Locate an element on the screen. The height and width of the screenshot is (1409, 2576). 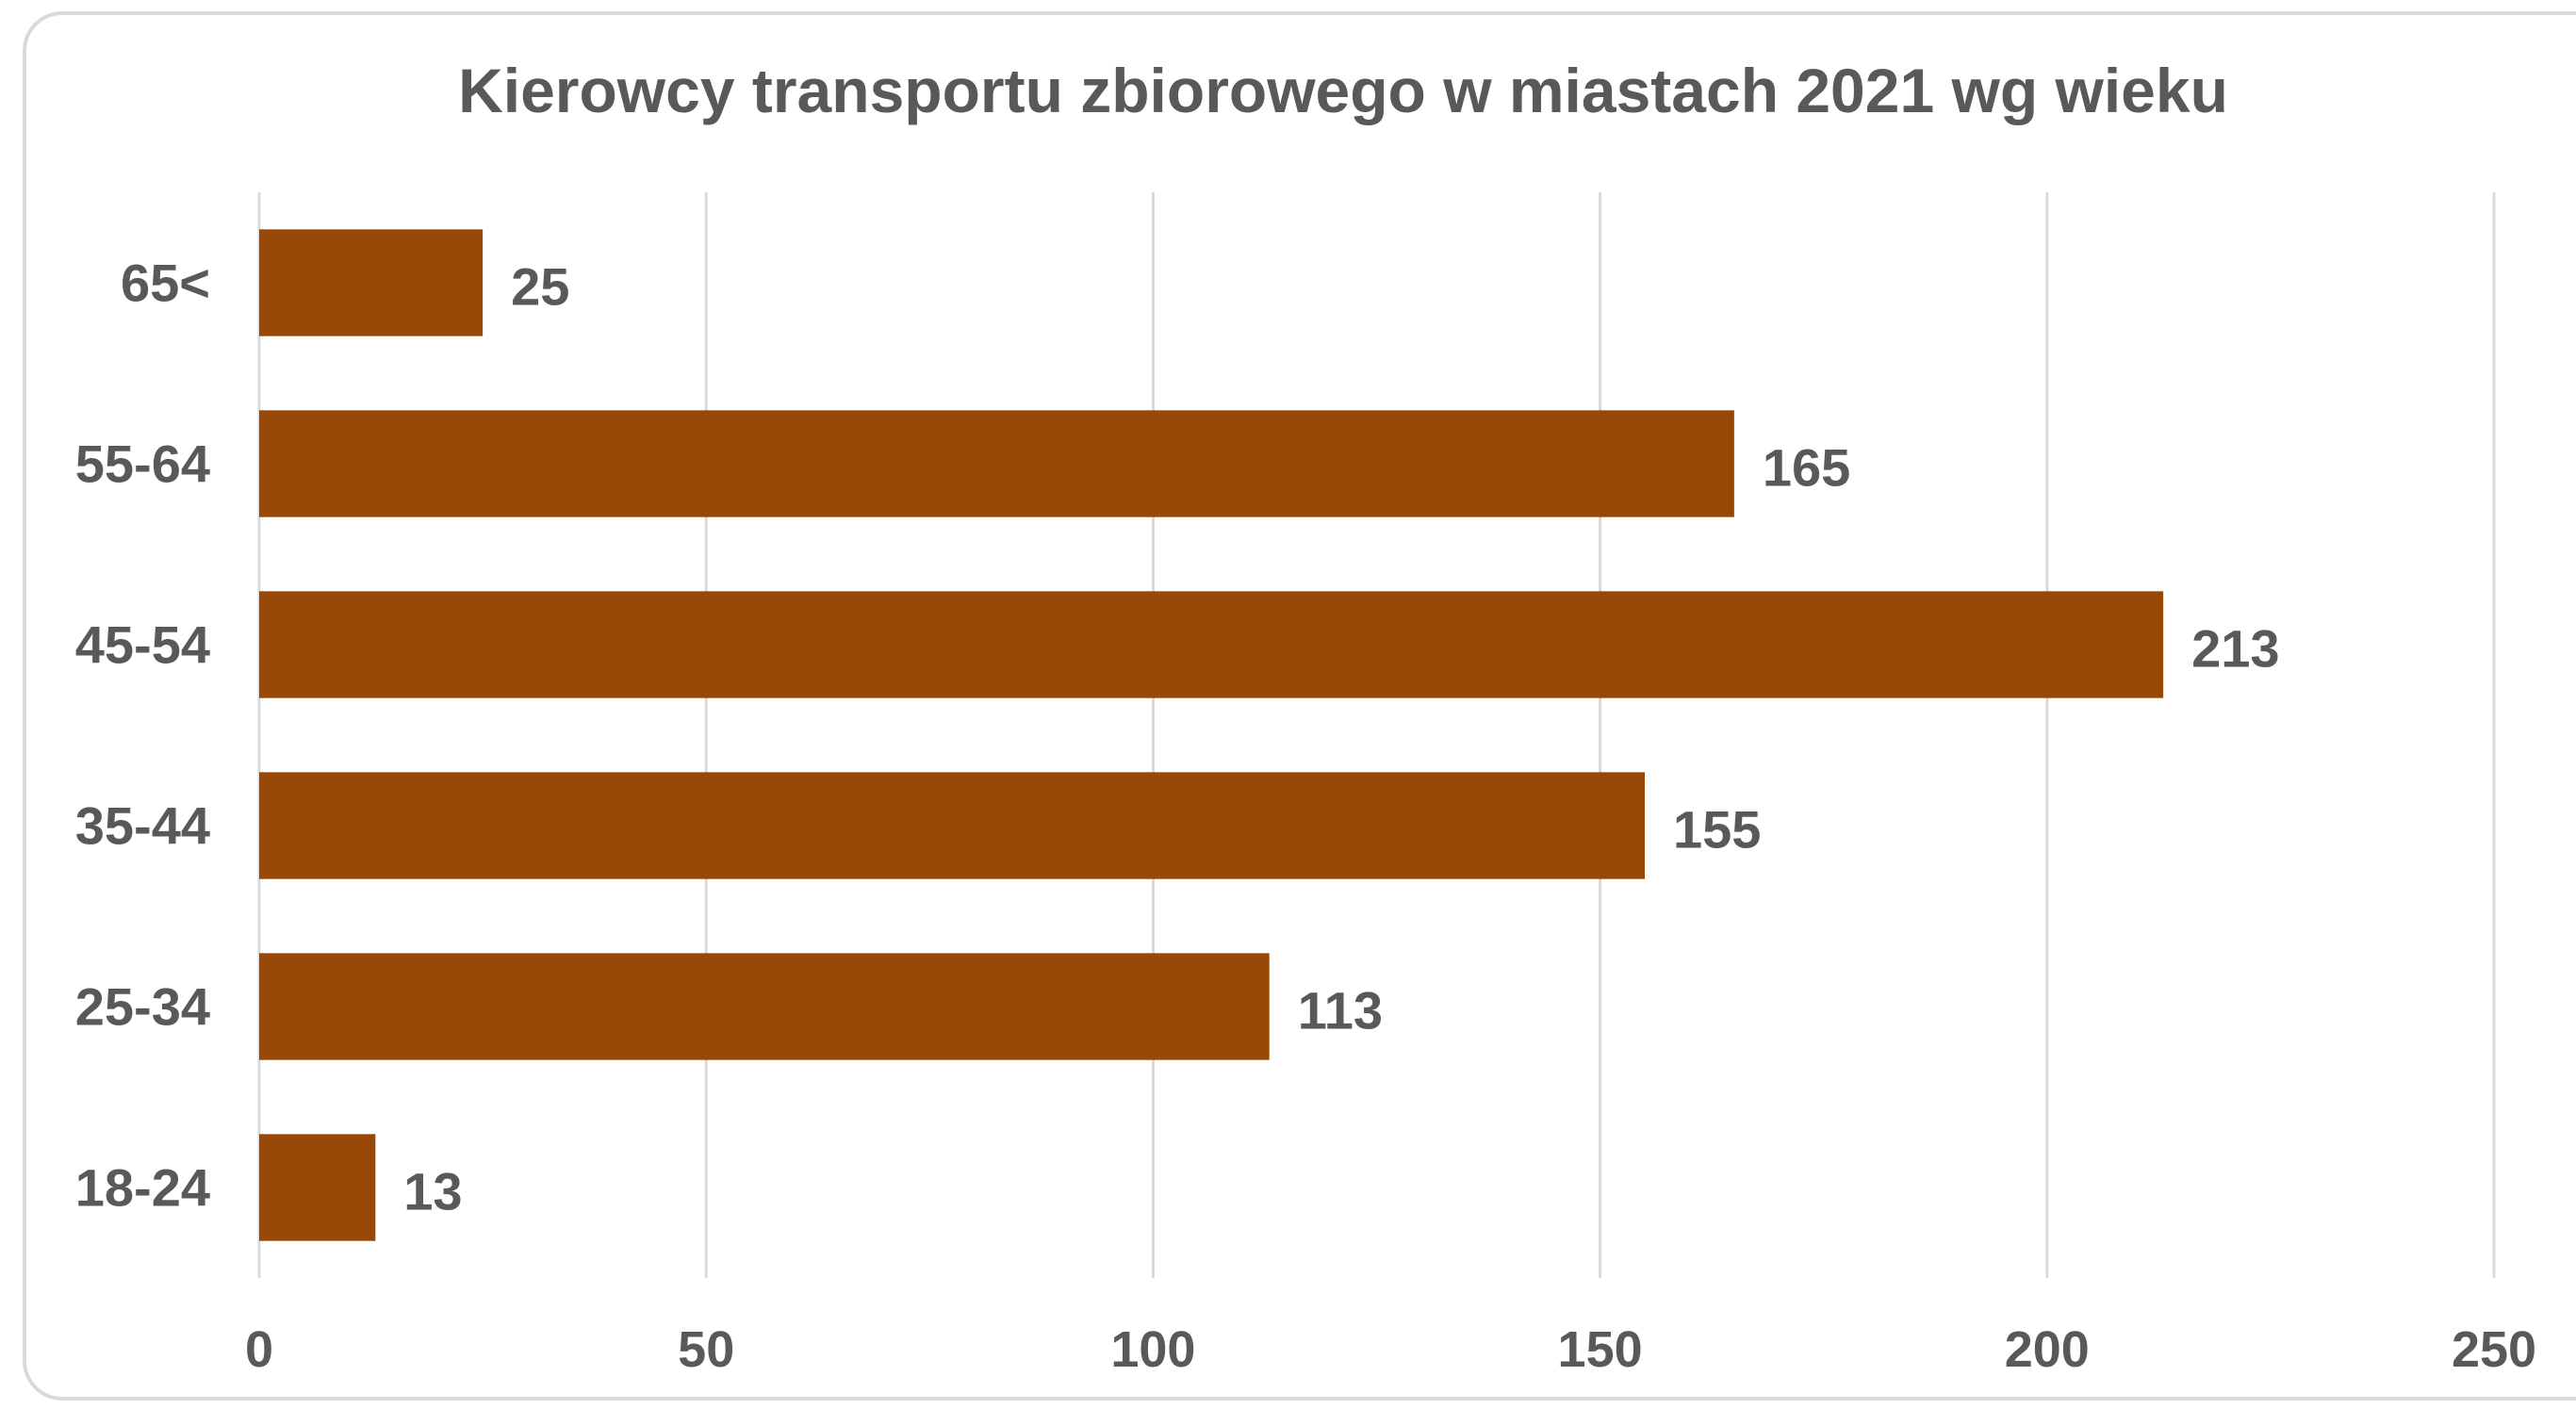
x-tick-label: 0 is located at coordinates (259, 1350).